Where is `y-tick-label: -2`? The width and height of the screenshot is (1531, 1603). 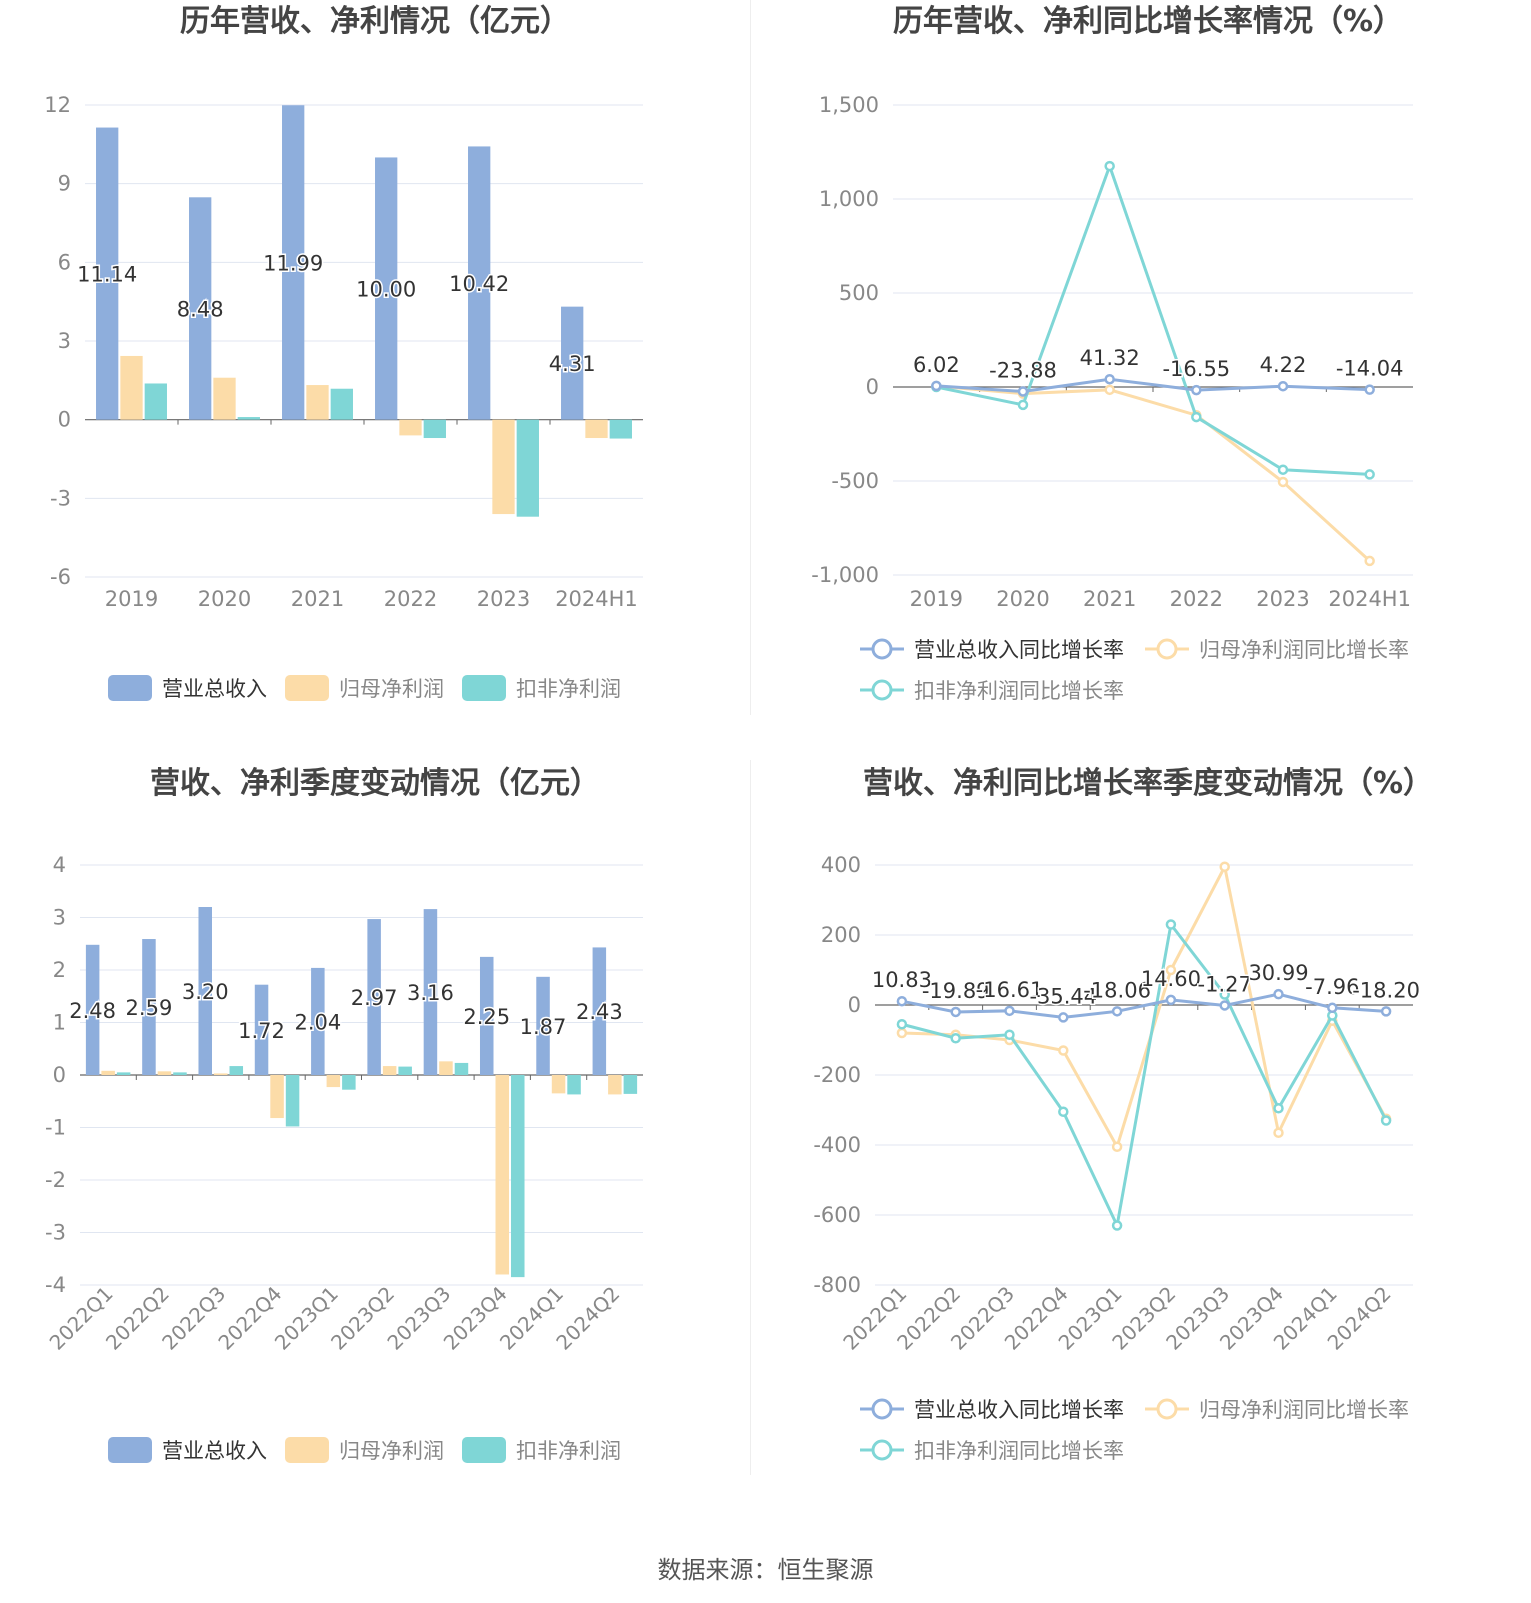
y-tick-label: -2 is located at coordinates (55, 1180).